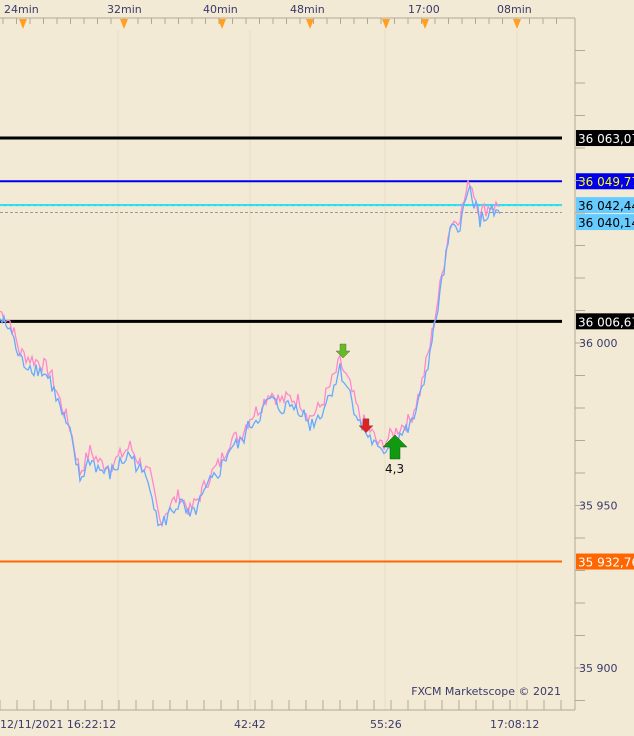 This screenshot has height=736, width=634. What do you see at coordinates (220, 9) in the screenshot?
I see `top-time-label: 40min` at bounding box center [220, 9].